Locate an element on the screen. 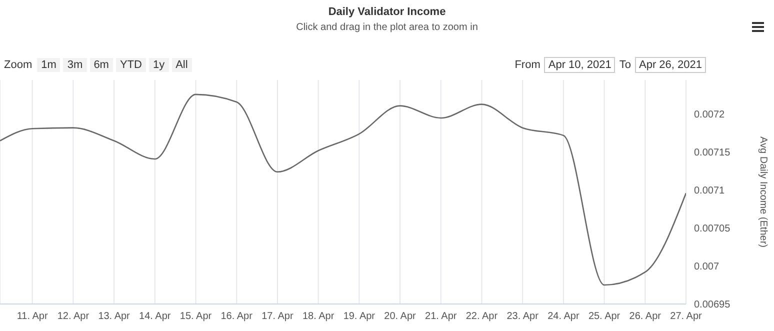 The height and width of the screenshot is (331, 774). y-tick-label: 0.0071 is located at coordinates (710, 191).